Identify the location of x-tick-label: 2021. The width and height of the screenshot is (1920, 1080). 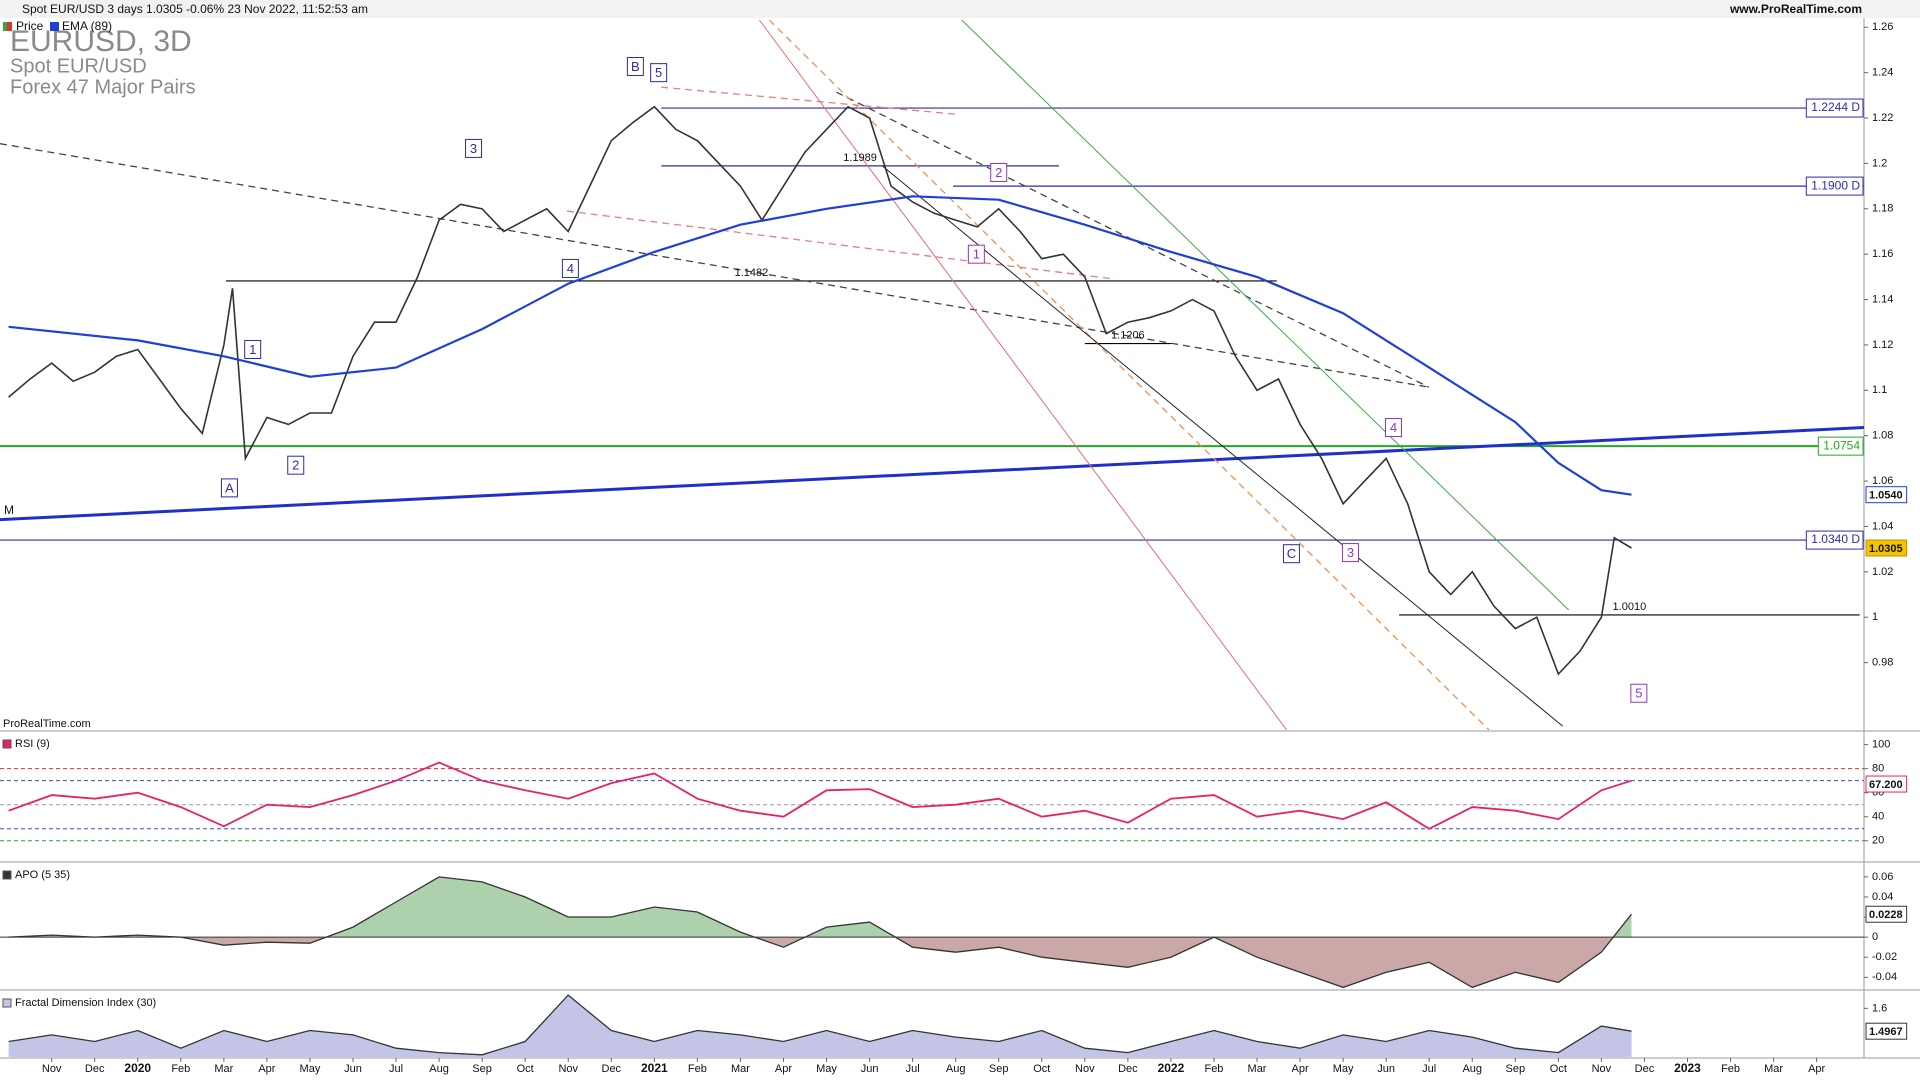
(654, 1068).